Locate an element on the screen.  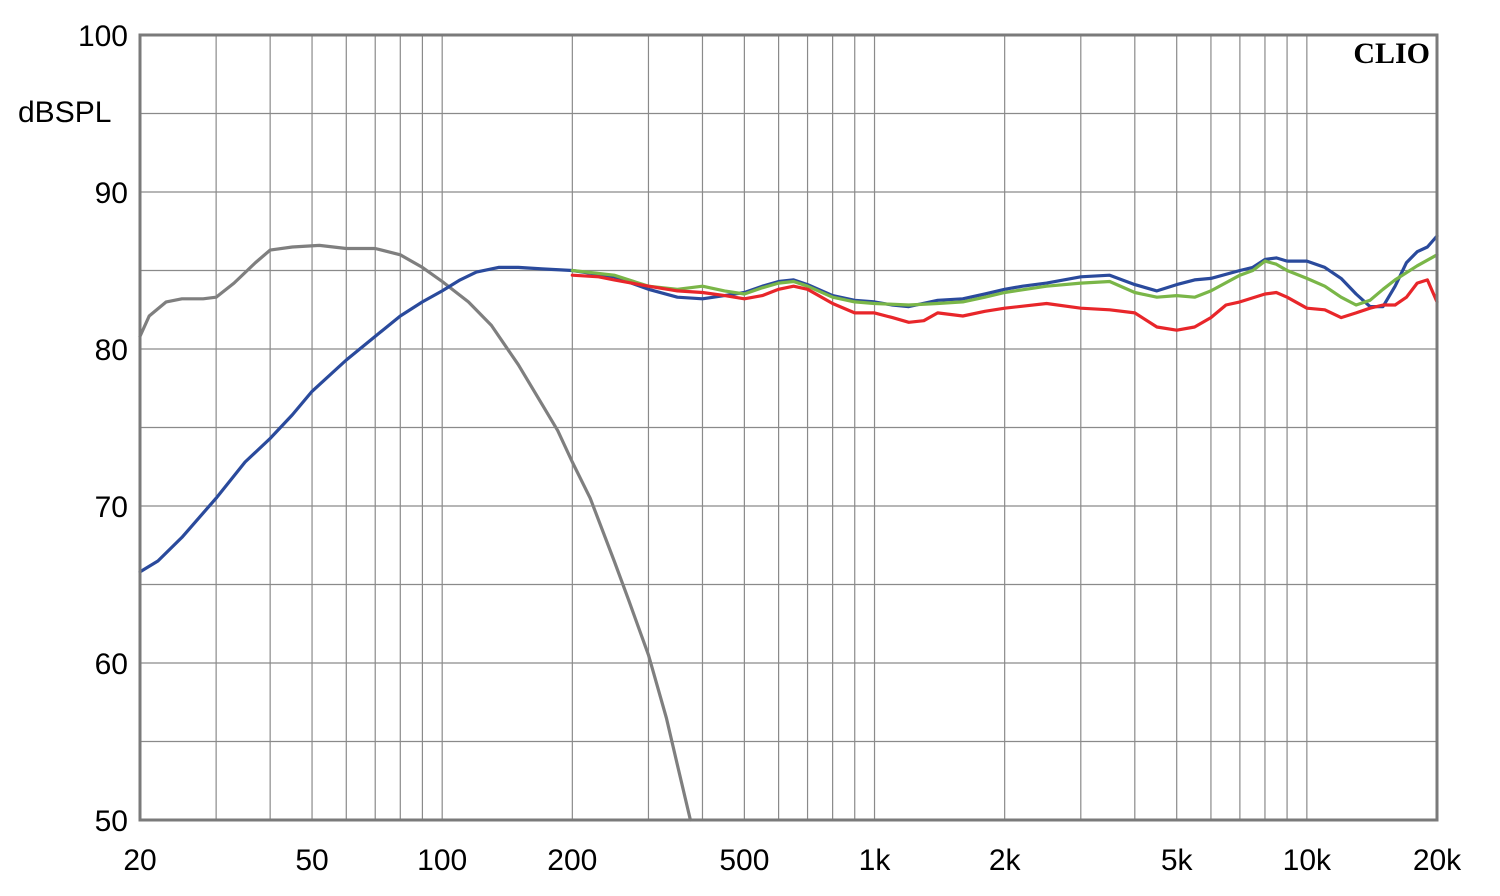
x-tick-label: 500 is located at coordinates (744, 860).